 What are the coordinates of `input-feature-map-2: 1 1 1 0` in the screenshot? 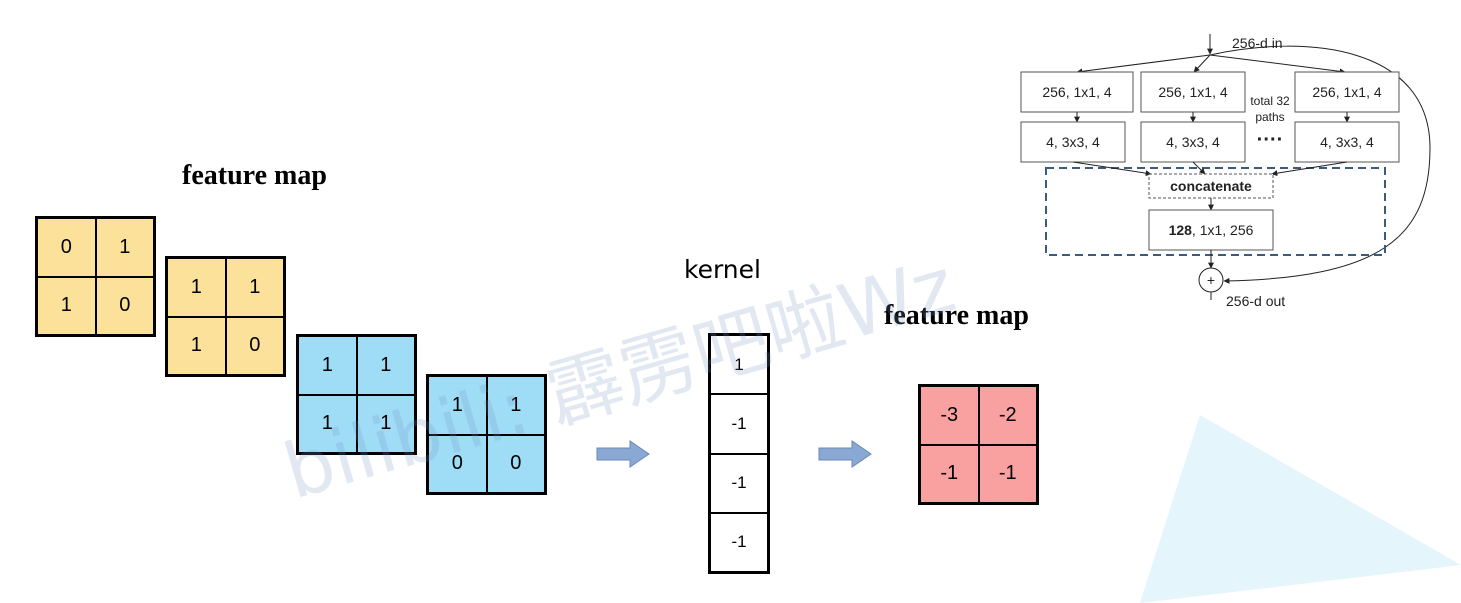 It's located at (225, 316).